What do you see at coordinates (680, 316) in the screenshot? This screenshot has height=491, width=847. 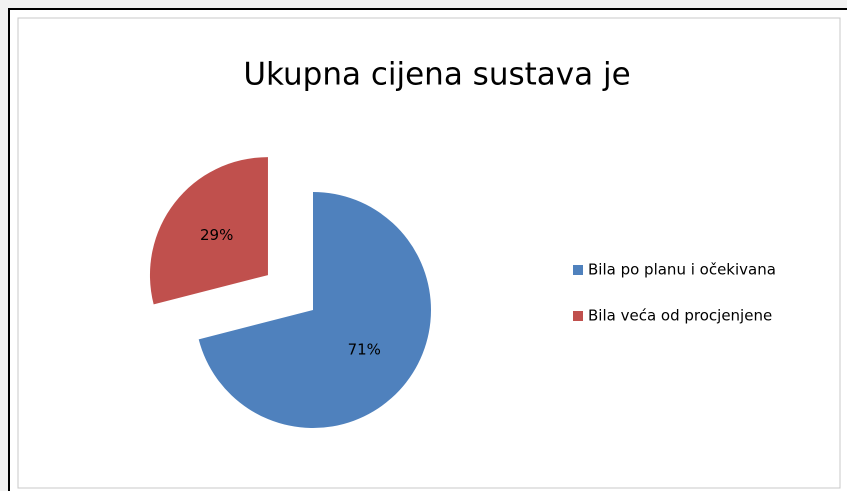 I see `legend-label: Bila veća od procjenjene` at bounding box center [680, 316].